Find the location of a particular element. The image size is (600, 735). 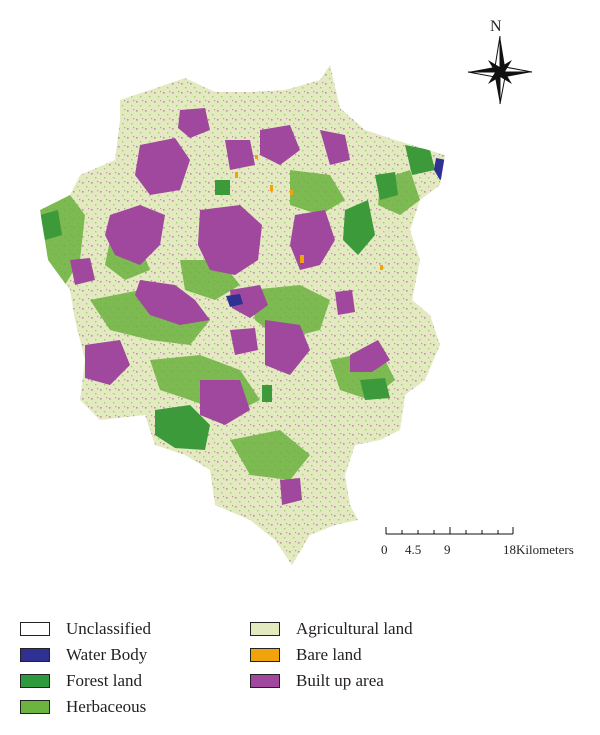

legend-swatch-unclassified is located at coordinates (35, 629).